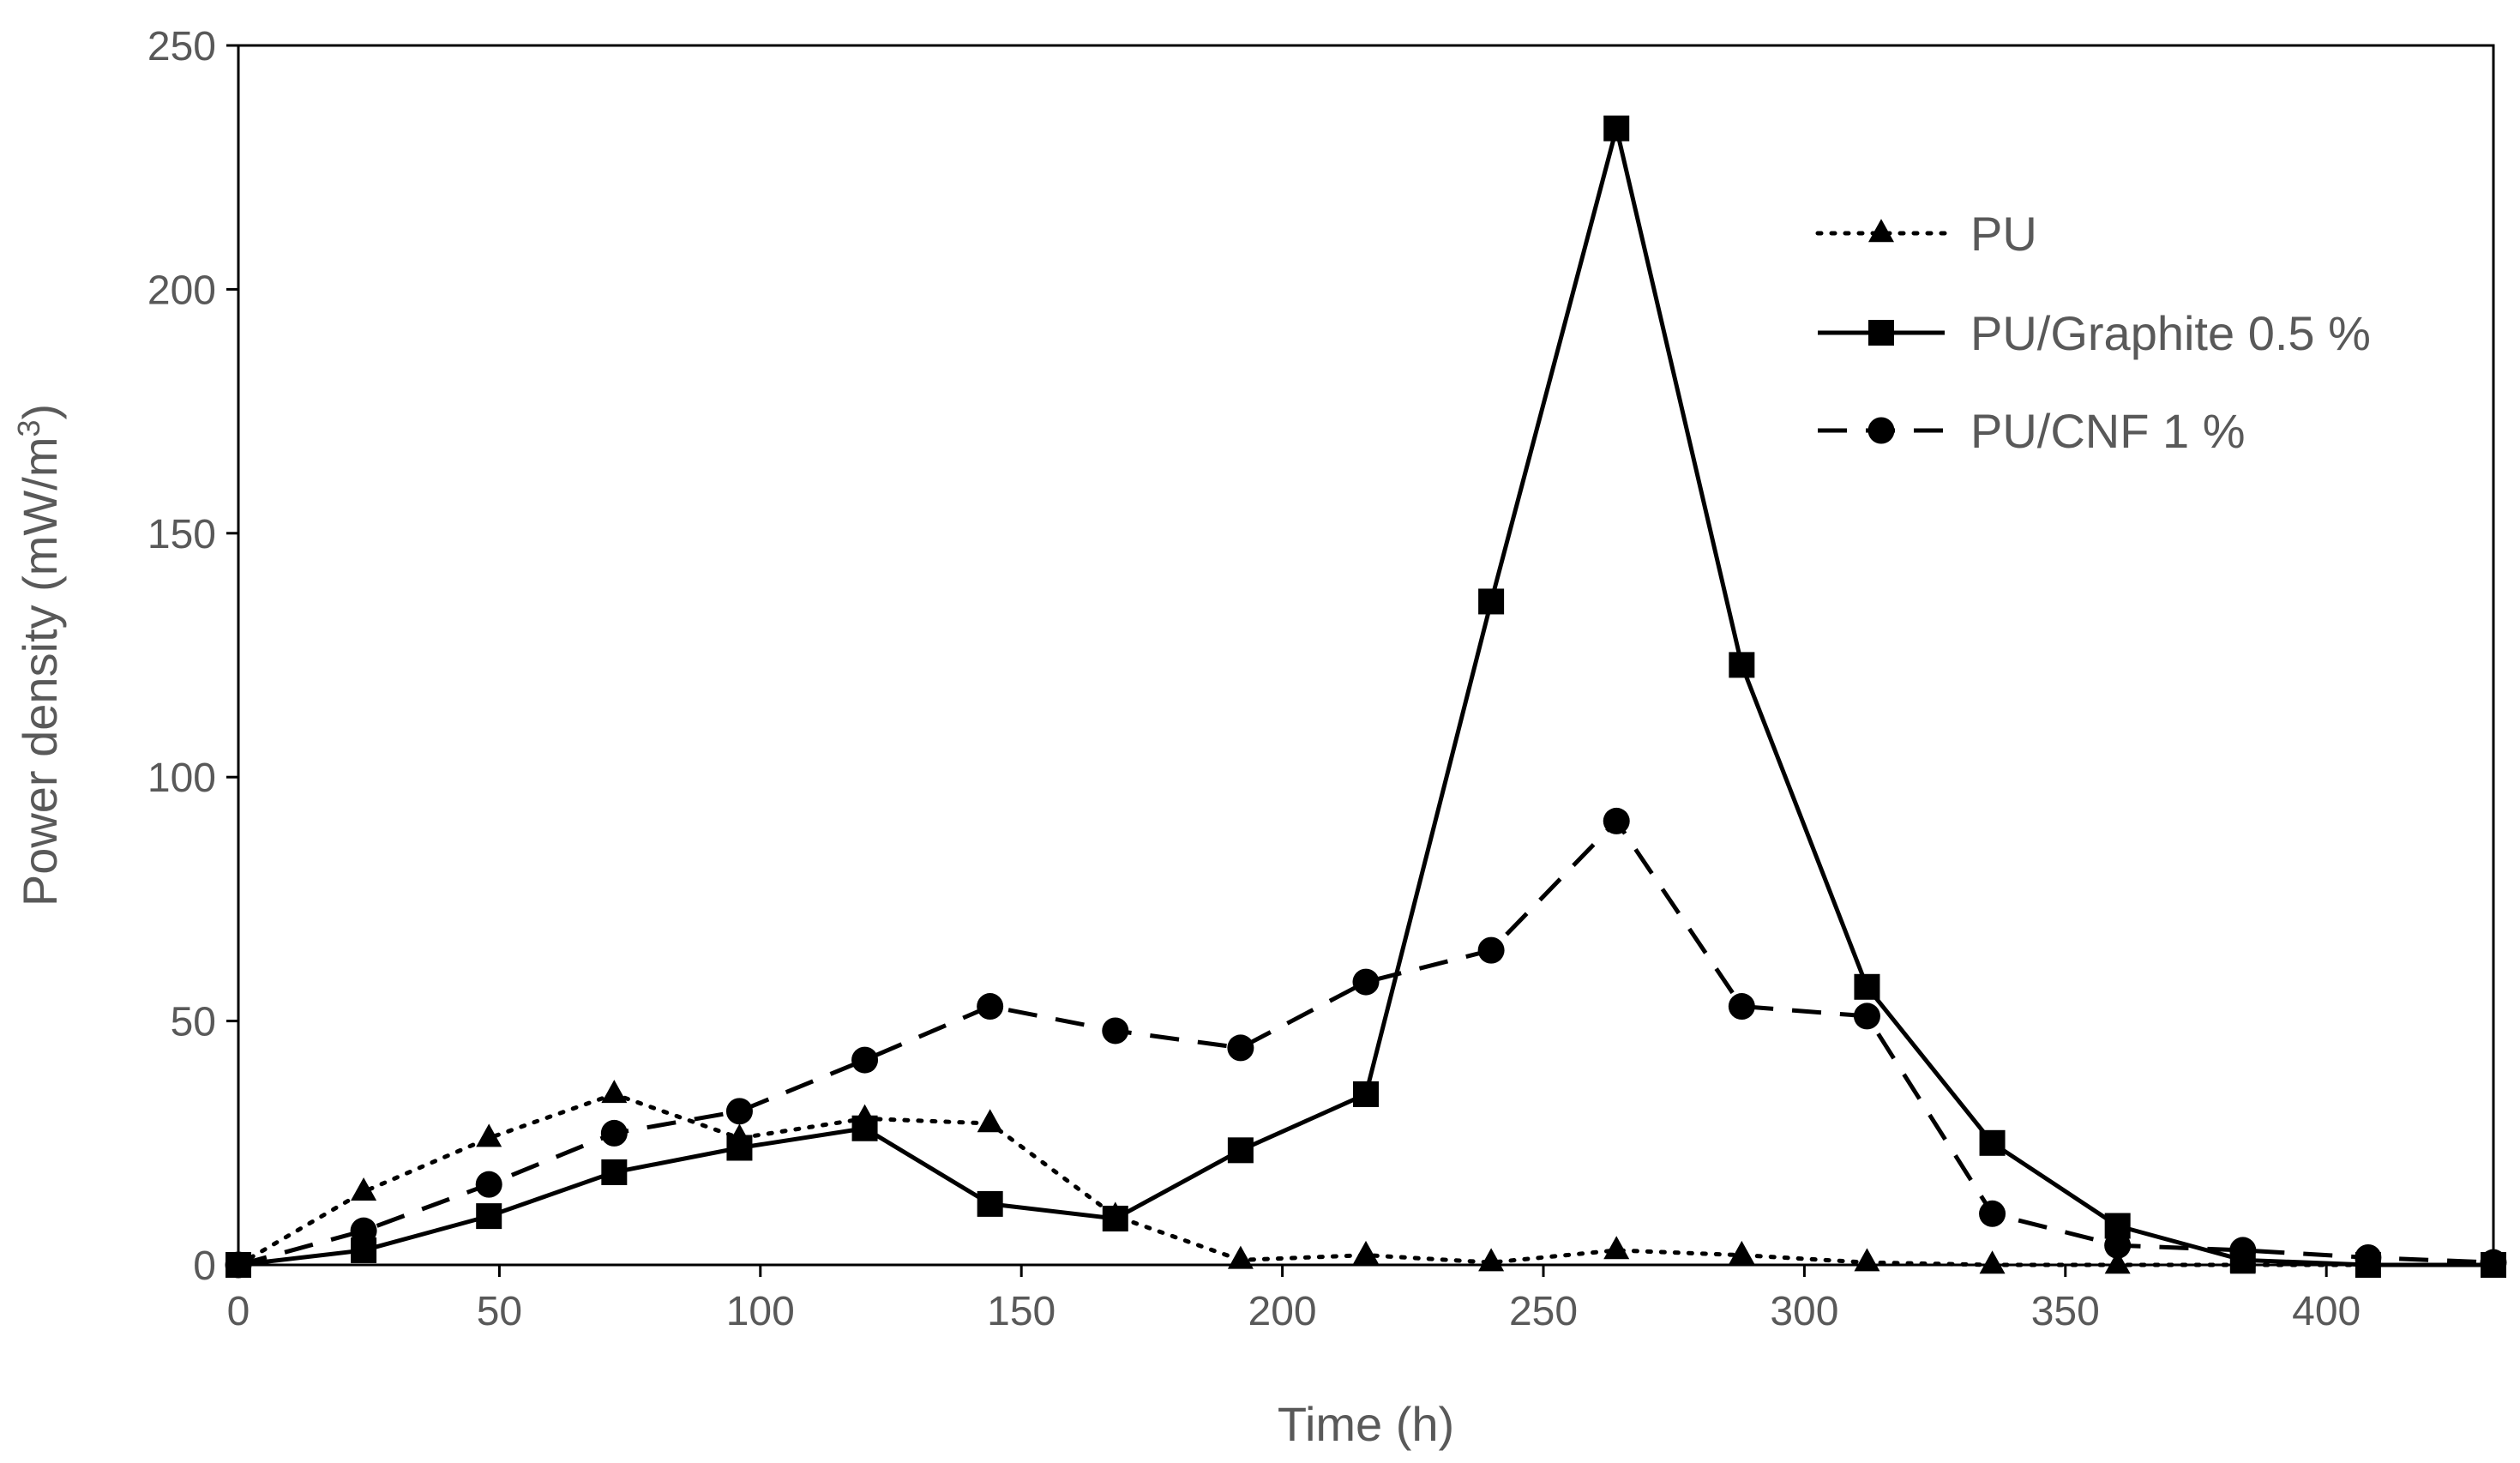 This screenshot has width=2520, height=1463. What do you see at coordinates (2108, 431) in the screenshot?
I see `legend-label: PU/CNF 1 %` at bounding box center [2108, 431].